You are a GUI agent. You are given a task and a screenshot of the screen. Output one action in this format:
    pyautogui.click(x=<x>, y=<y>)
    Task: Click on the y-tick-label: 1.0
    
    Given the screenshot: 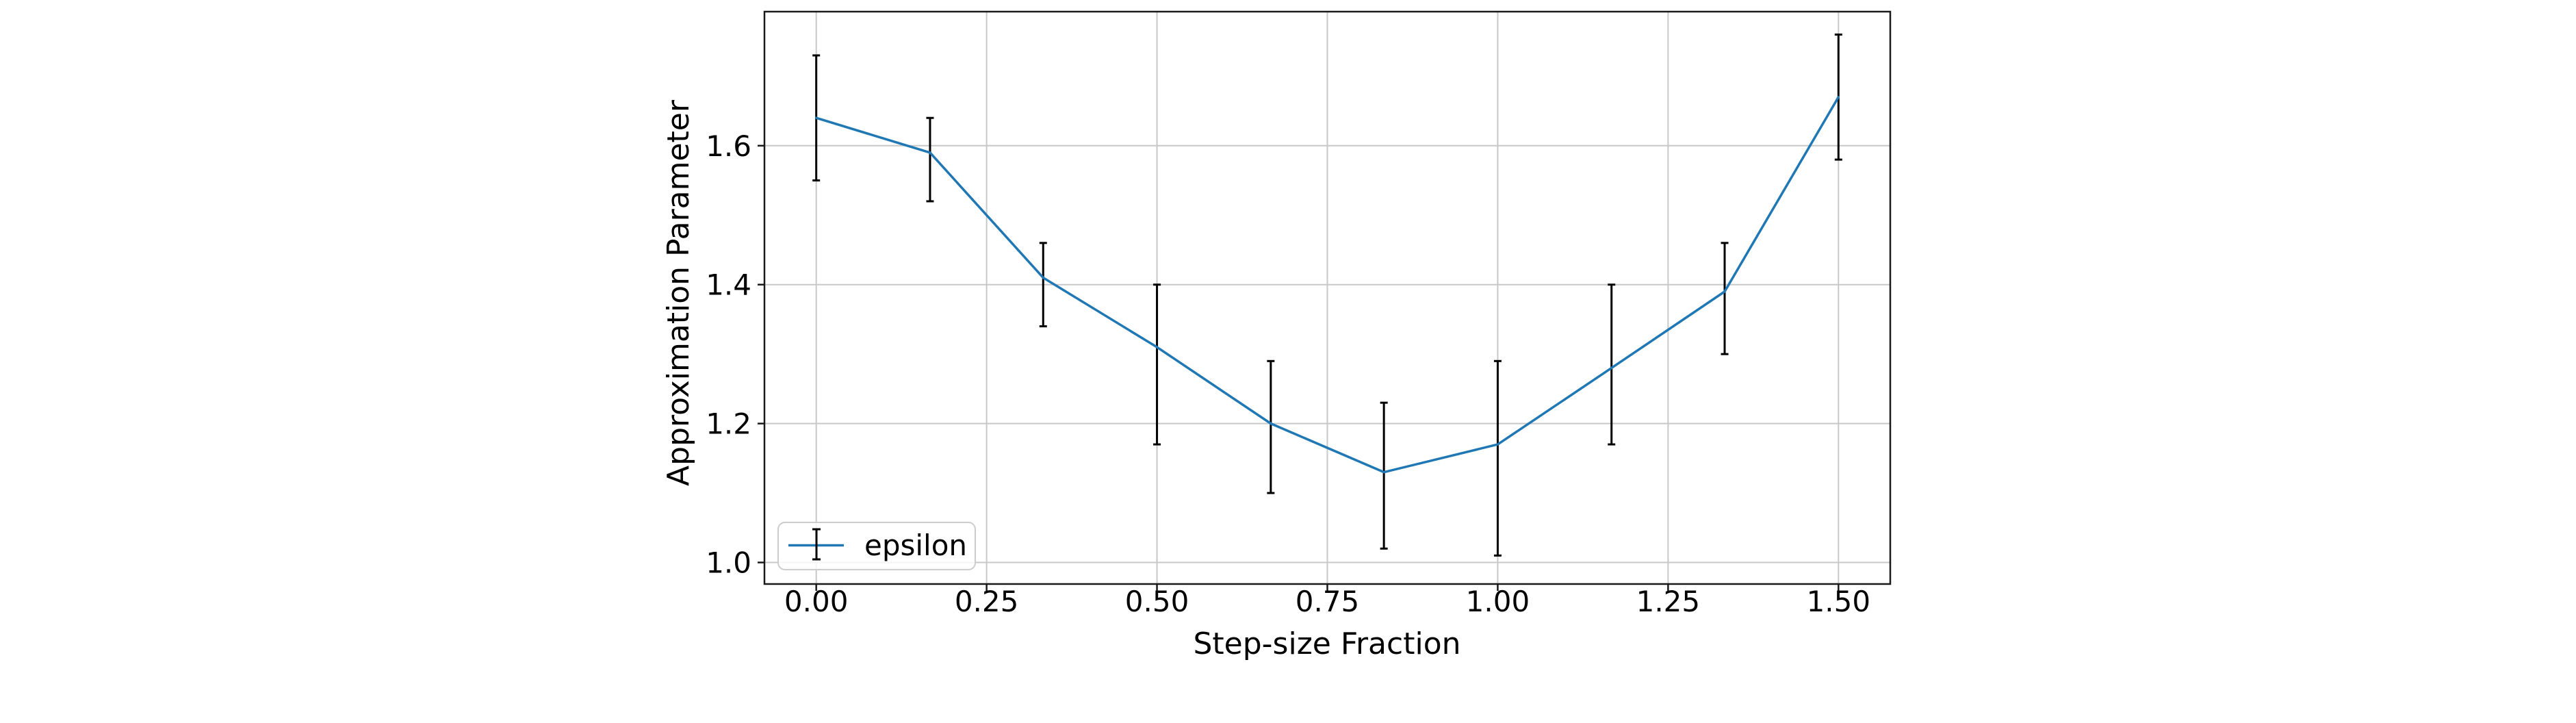 What is the action you would take?
    pyautogui.click(x=728, y=563)
    